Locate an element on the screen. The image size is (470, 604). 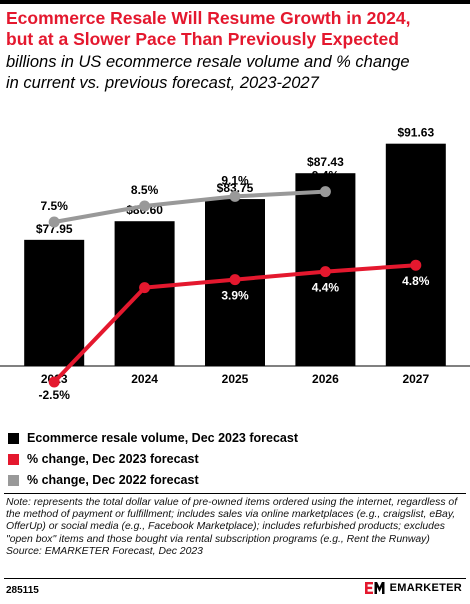
legend-item-change-2023: % change, Dec 2023 forecast is located at coordinates (235, 459).